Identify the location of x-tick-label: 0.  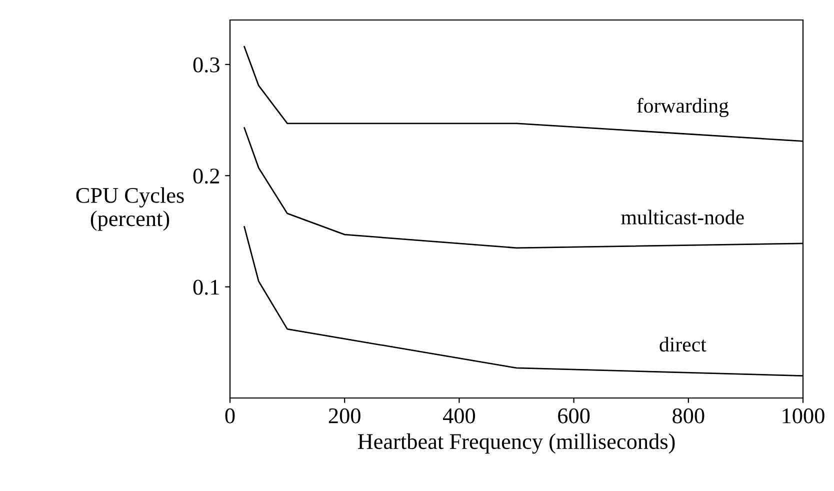
(230, 416).